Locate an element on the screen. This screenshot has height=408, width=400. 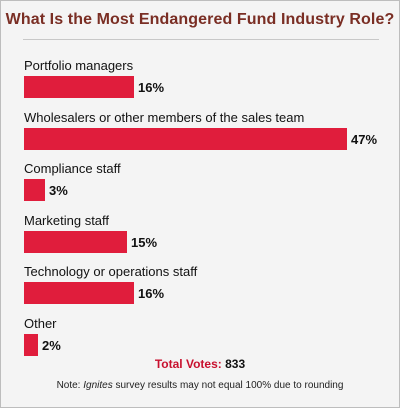
category-label: Technology or operations staff is located at coordinates (111, 271).